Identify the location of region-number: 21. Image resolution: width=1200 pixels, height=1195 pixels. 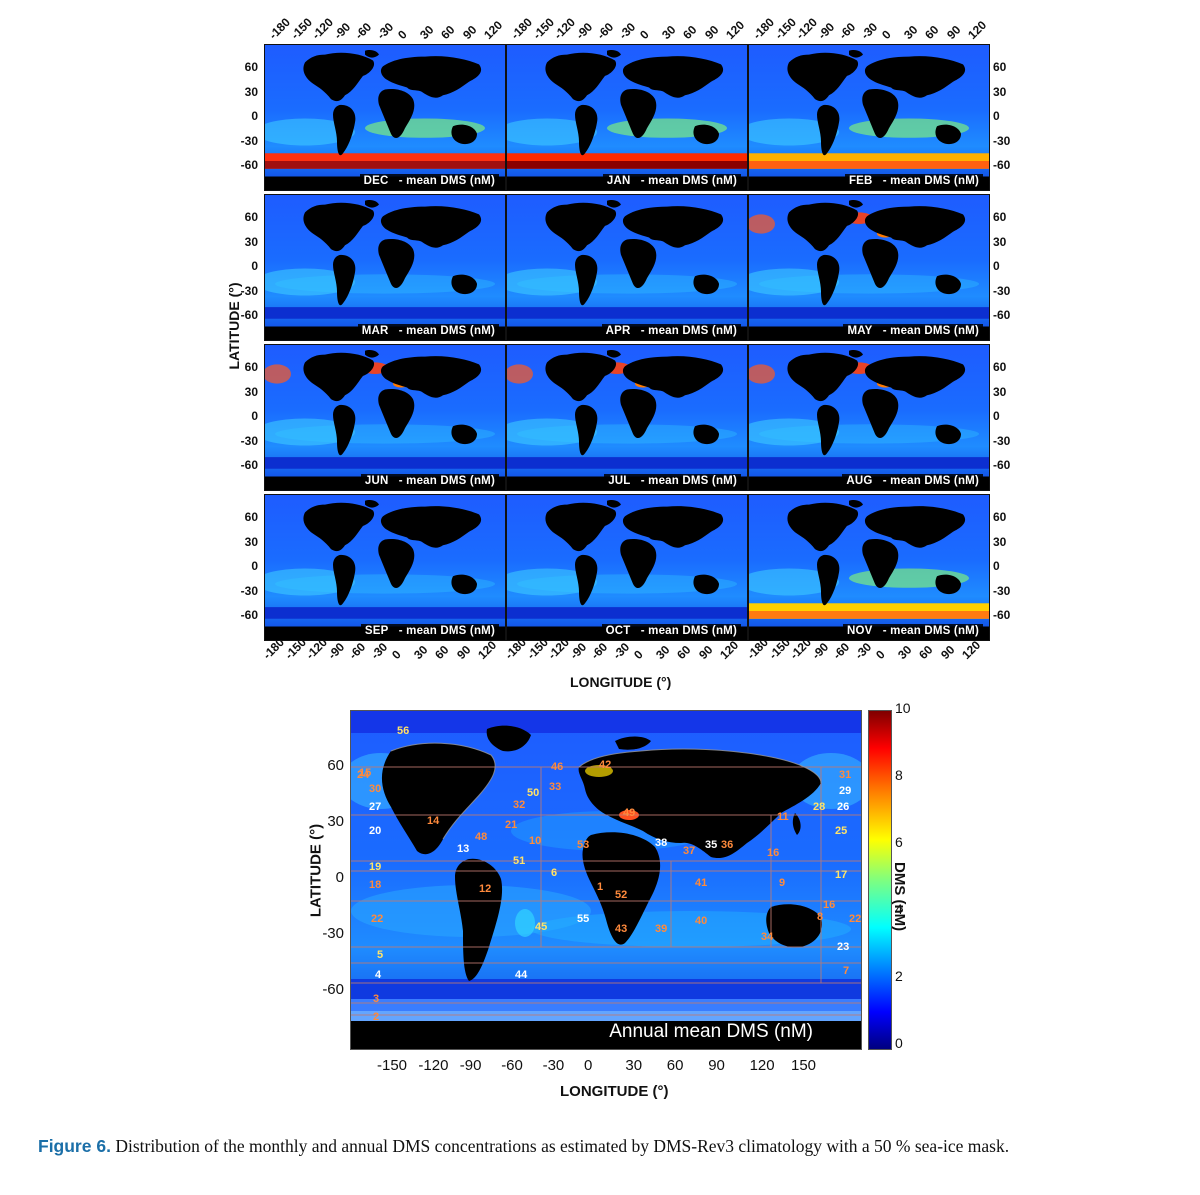
(511, 825).